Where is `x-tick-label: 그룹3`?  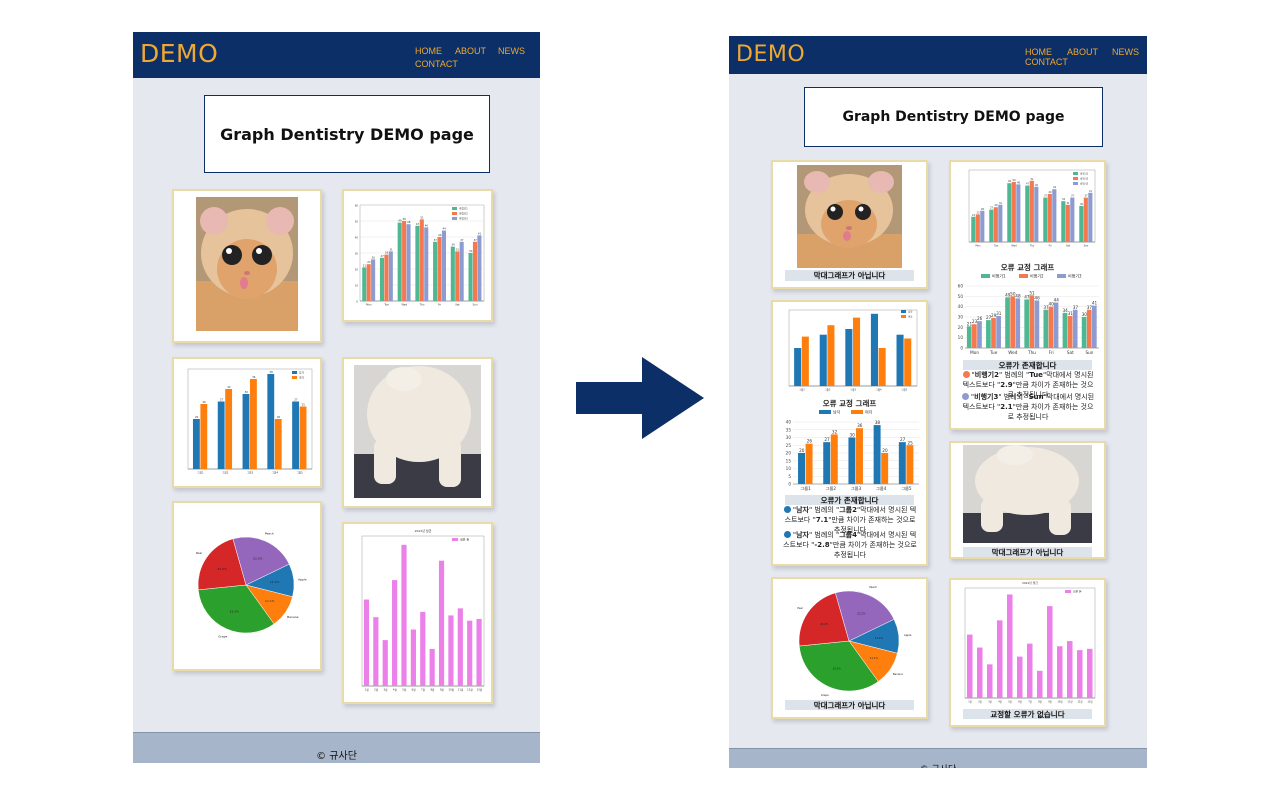
x-tick-label: 그룹3 is located at coordinates (250, 473).